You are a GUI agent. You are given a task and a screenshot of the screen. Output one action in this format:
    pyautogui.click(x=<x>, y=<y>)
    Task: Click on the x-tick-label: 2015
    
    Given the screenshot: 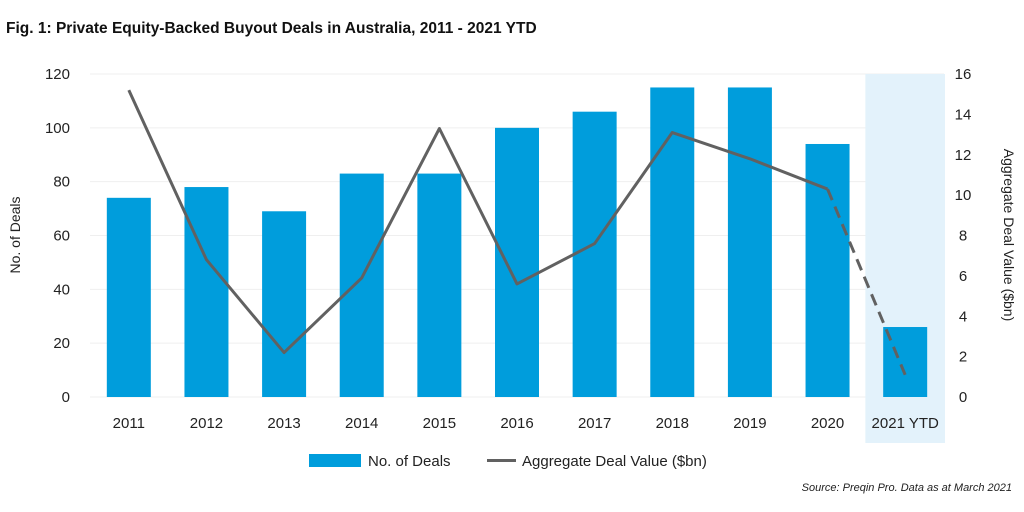 What is the action you would take?
    pyautogui.click(x=439, y=423)
    